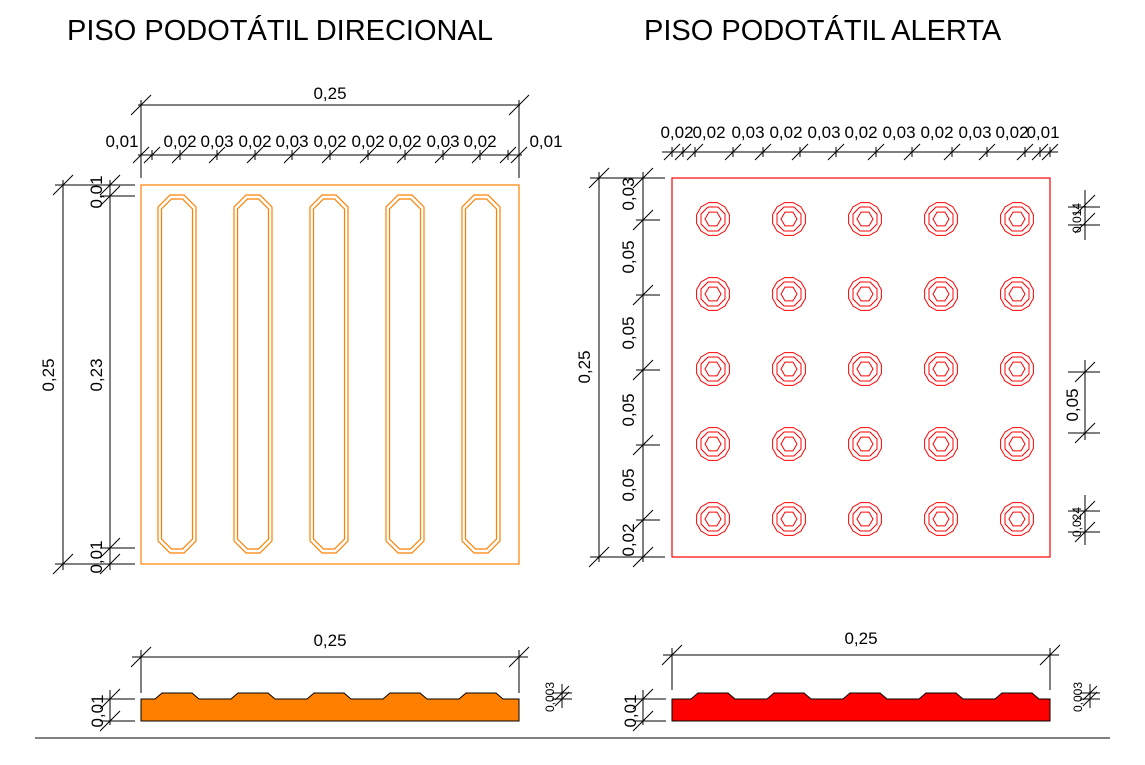  What do you see at coordinates (861, 707) in the screenshot?
I see `alert-section-profile` at bounding box center [861, 707].